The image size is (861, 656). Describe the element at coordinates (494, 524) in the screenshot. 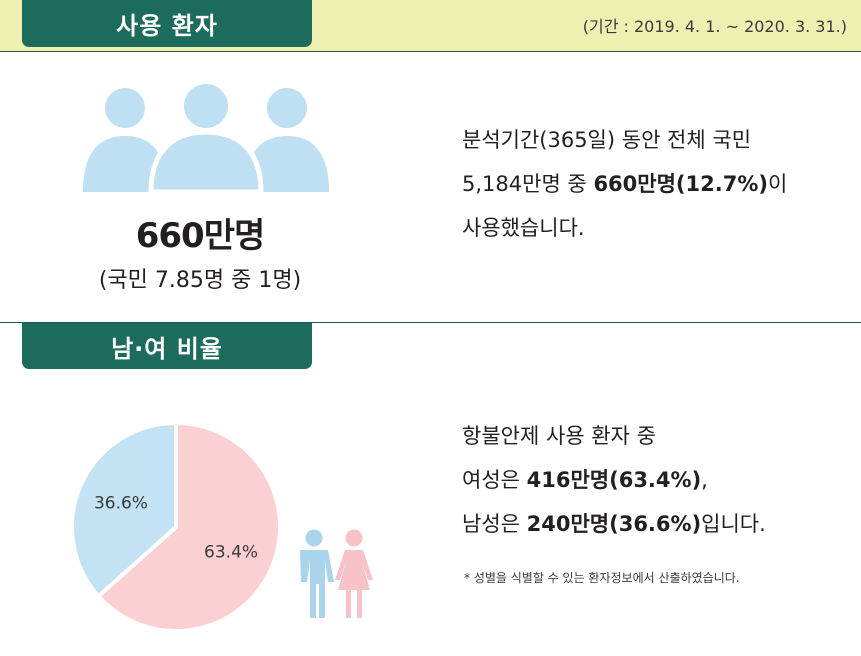

I see `gender-desc-male-label: 남성은` at that location.